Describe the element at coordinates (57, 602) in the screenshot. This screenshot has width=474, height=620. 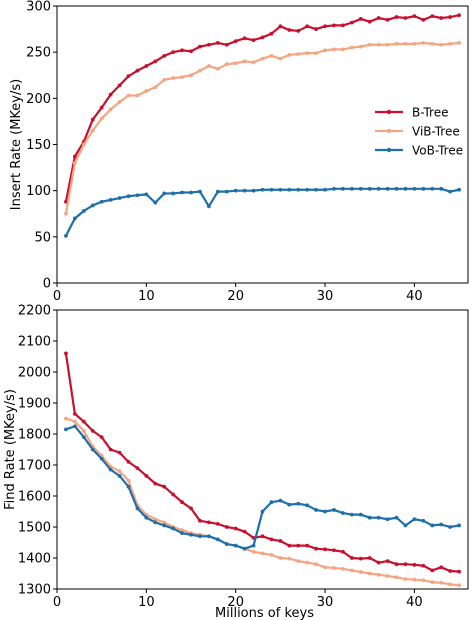
I see `find-x-tick-label: 0` at that location.